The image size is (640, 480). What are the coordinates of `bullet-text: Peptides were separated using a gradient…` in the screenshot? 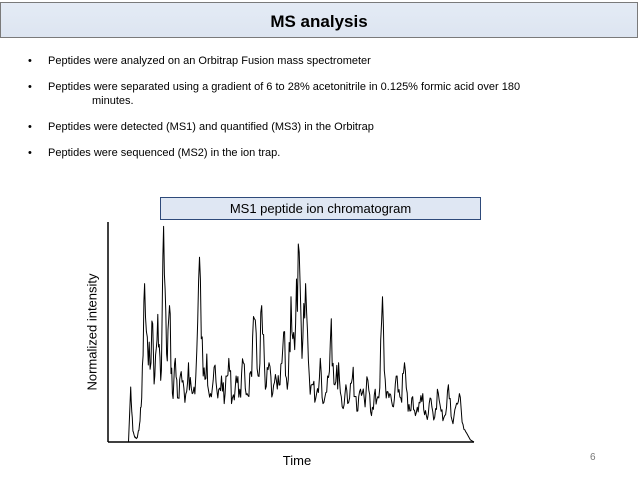 It's located at (284, 87).